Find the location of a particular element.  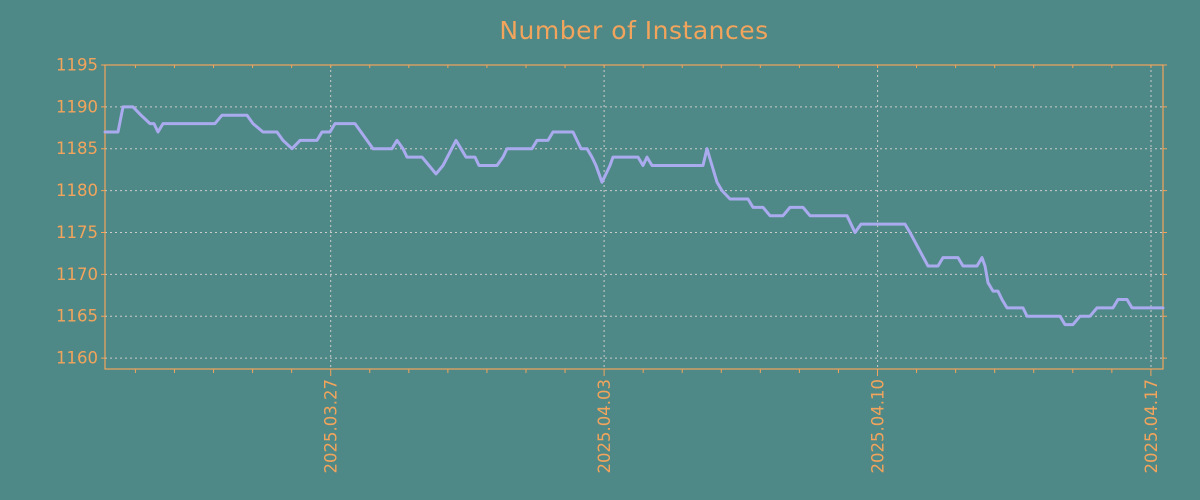

chart-title: Number of Instances is located at coordinates (634, 30).